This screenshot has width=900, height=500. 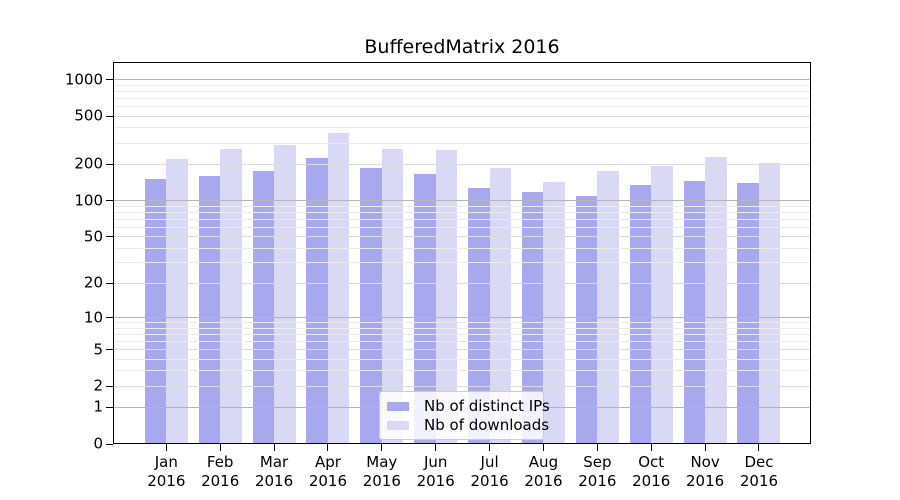 What do you see at coordinates (98, 385) in the screenshot?
I see `y-tick-label: 2` at bounding box center [98, 385].